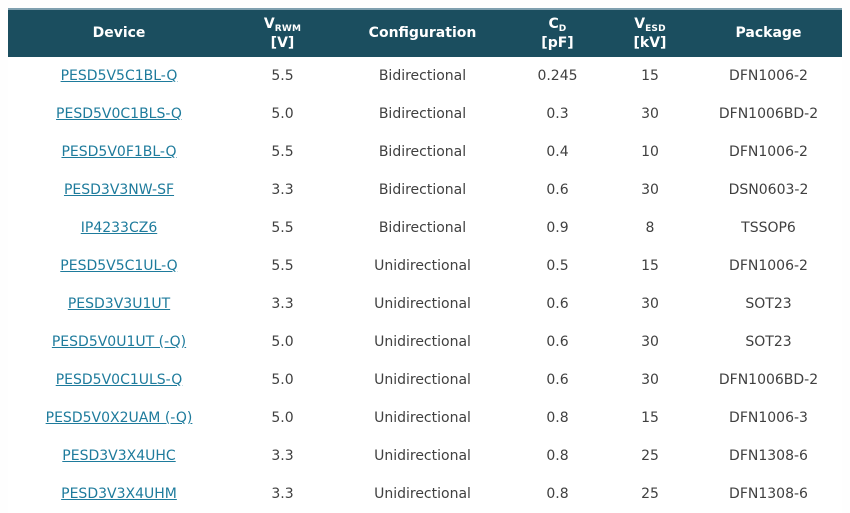 The image size is (850, 513). I want to click on column-header-package: Package, so click(768, 32).